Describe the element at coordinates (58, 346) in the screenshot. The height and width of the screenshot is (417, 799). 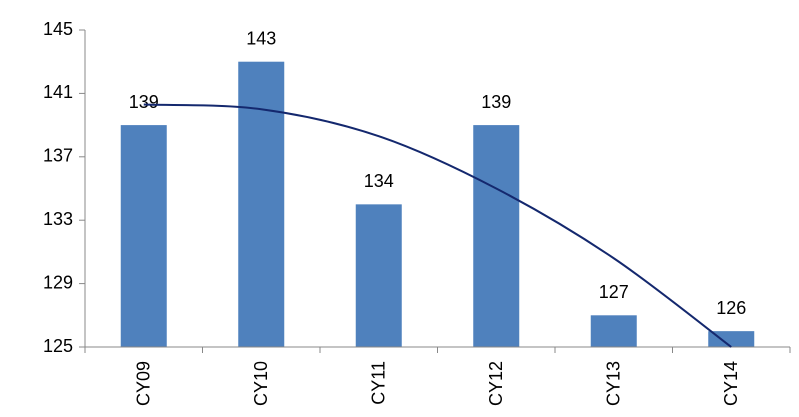
I see `y-tick-label: 125` at that location.